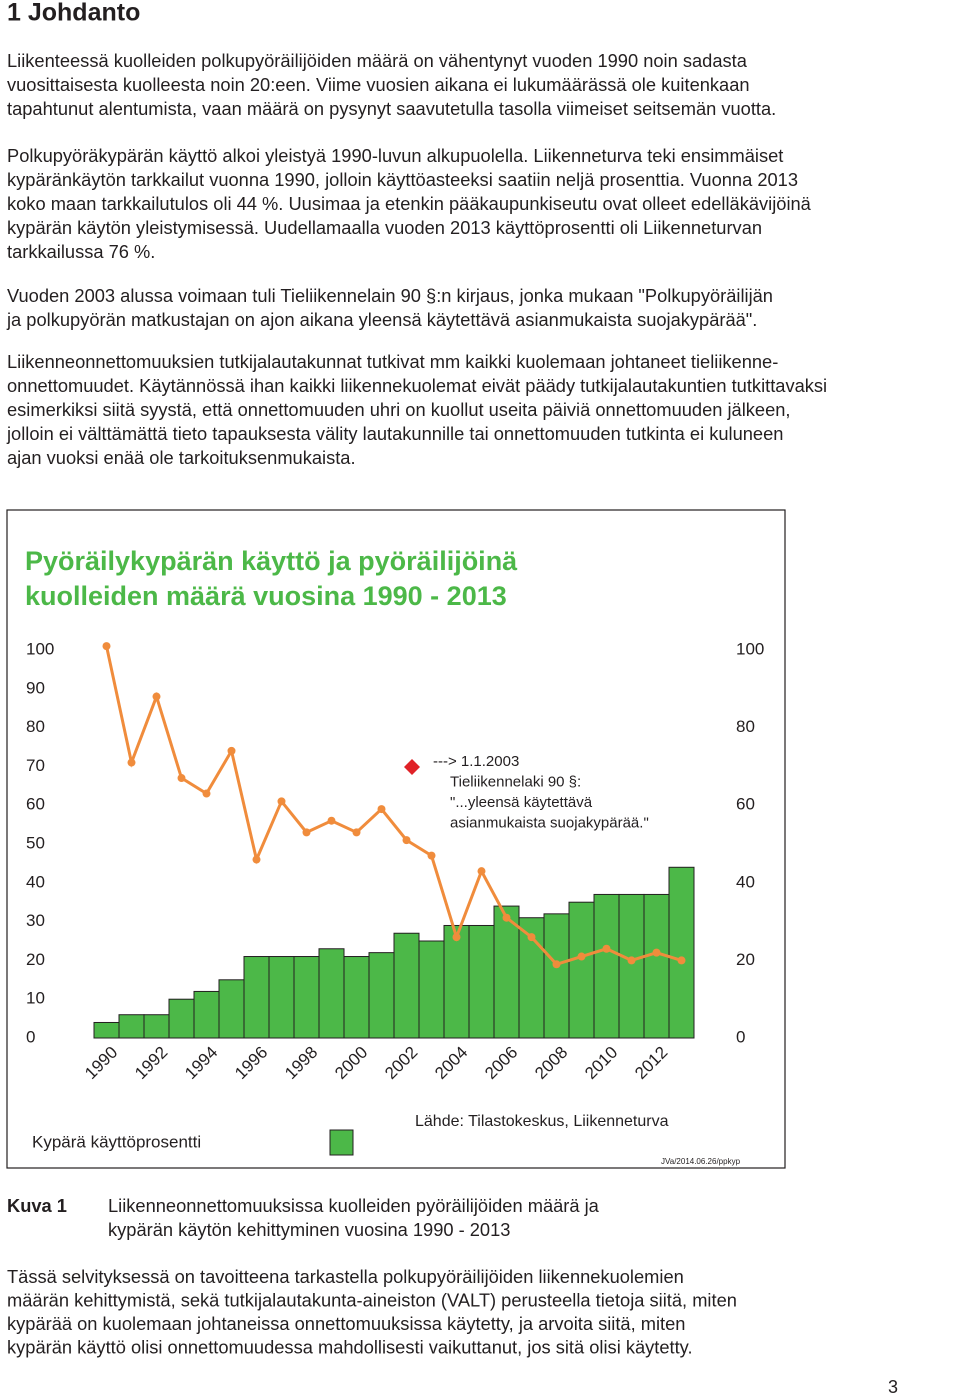  What do you see at coordinates (740, 1036) in the screenshot?
I see `y2-tick-label: 0` at bounding box center [740, 1036].